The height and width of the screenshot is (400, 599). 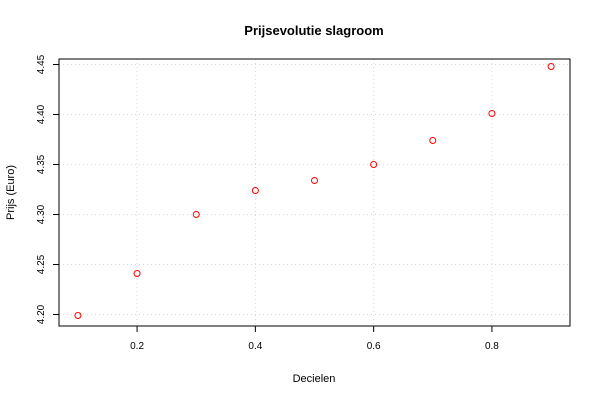 What do you see at coordinates (374, 346) in the screenshot?
I see `x-tick-label: 0.6` at bounding box center [374, 346].